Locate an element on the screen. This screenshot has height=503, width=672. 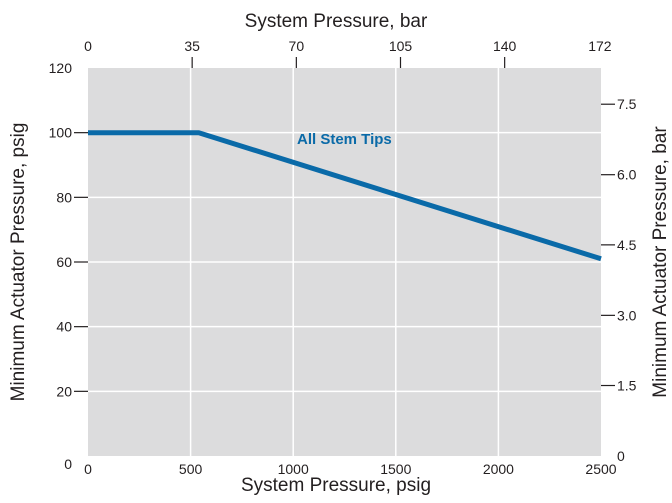
x-axis-title: System Pressure, psig is located at coordinates (336, 485).